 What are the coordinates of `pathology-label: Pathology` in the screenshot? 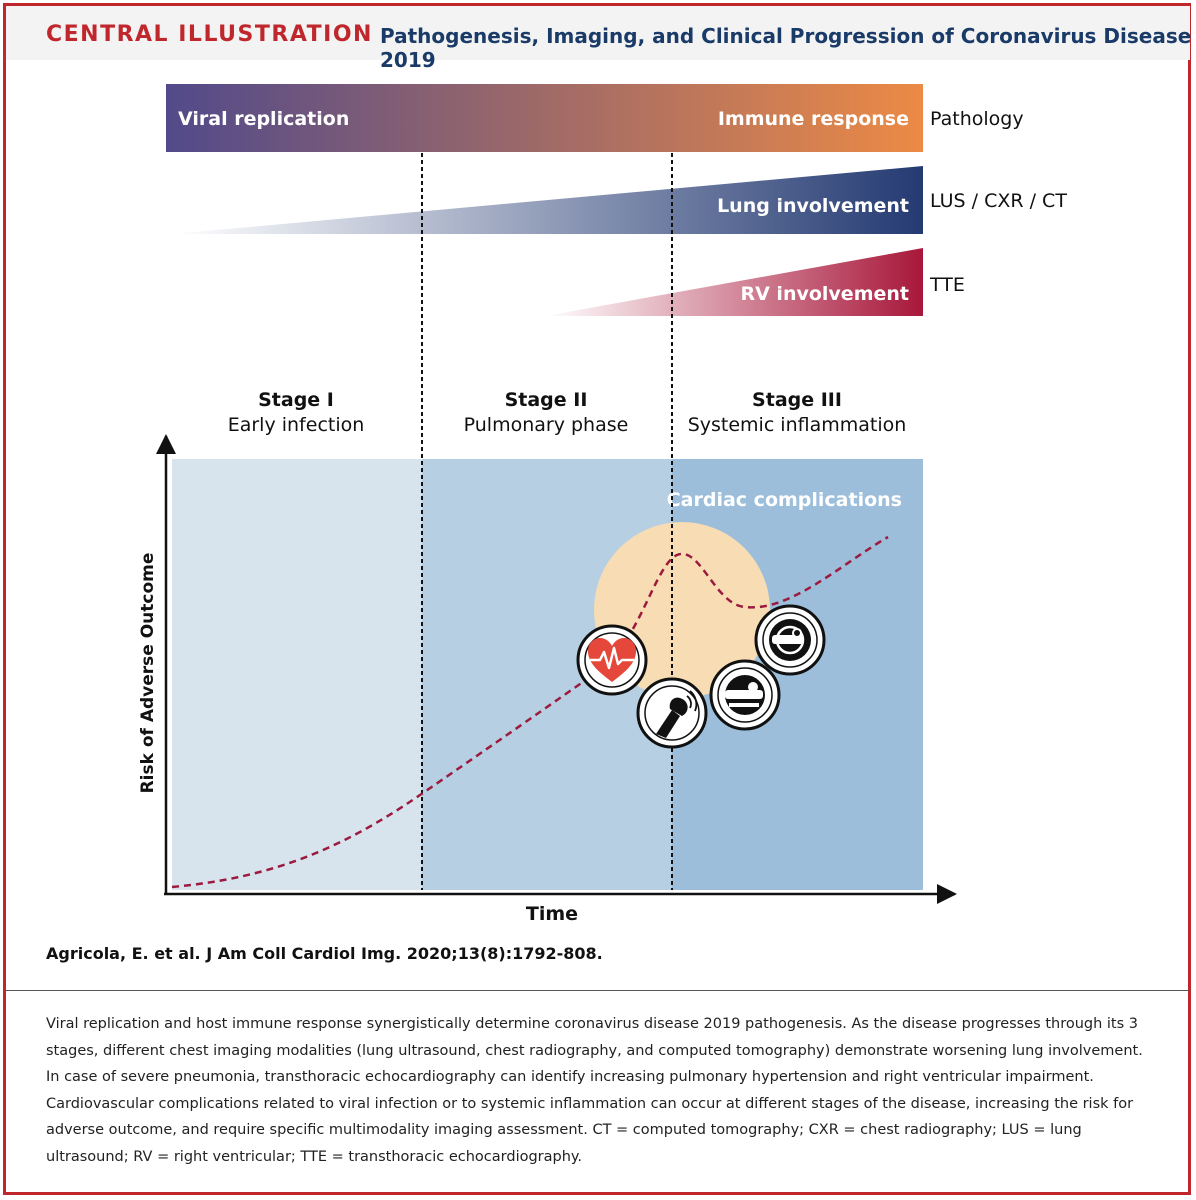 It's located at (977, 119).